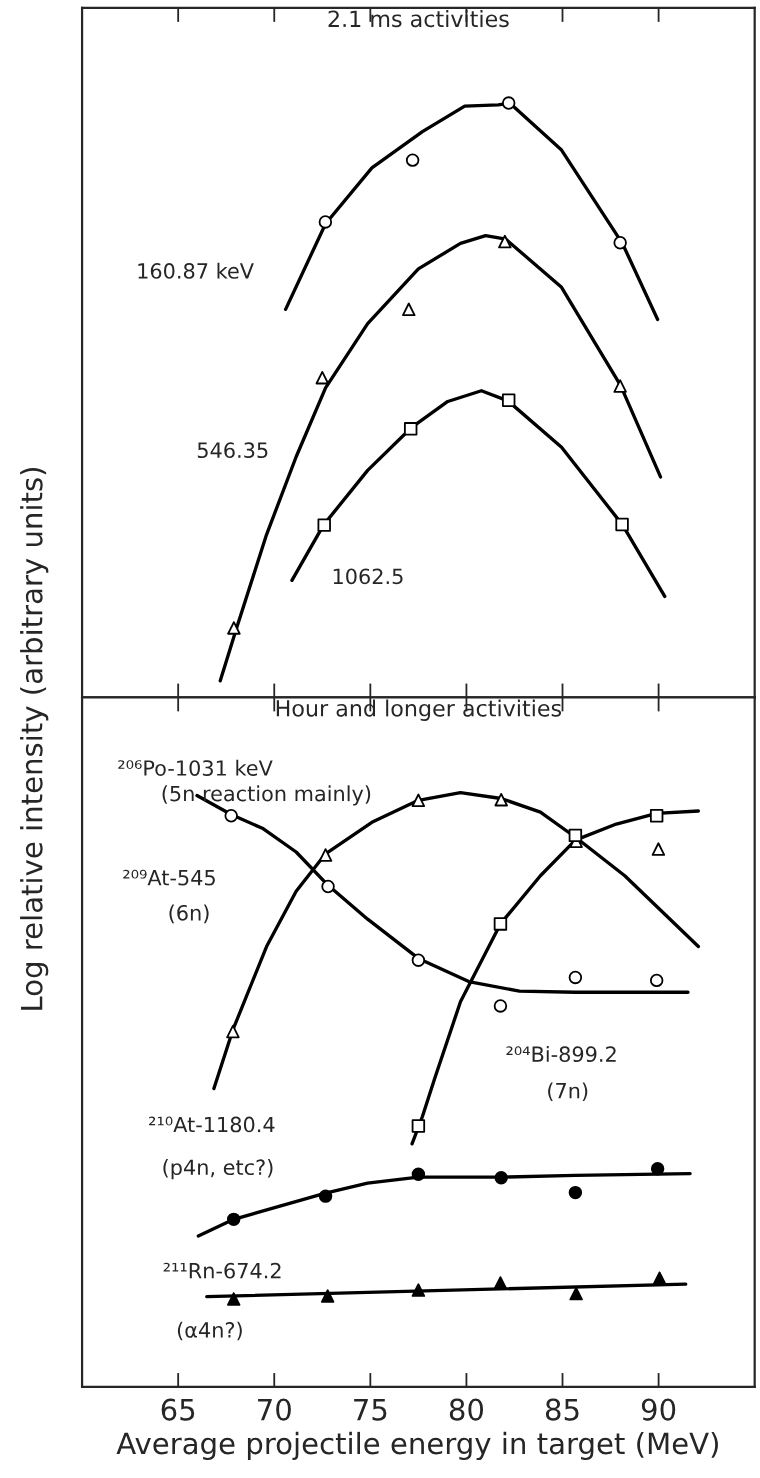 Image resolution: width=760 pixels, height=1478 pixels. What do you see at coordinates (419, 710) in the screenshot?
I see `chart-title: Hour and longer activities` at bounding box center [419, 710].